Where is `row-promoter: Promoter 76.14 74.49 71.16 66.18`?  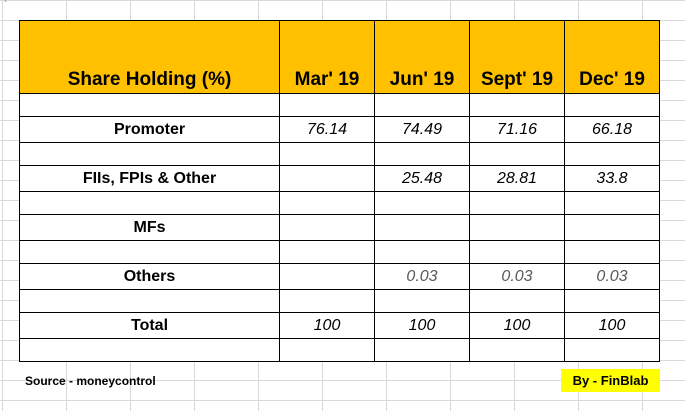
row-promoter: Promoter 76.14 74.49 71.16 66.18 is located at coordinates (339, 129).